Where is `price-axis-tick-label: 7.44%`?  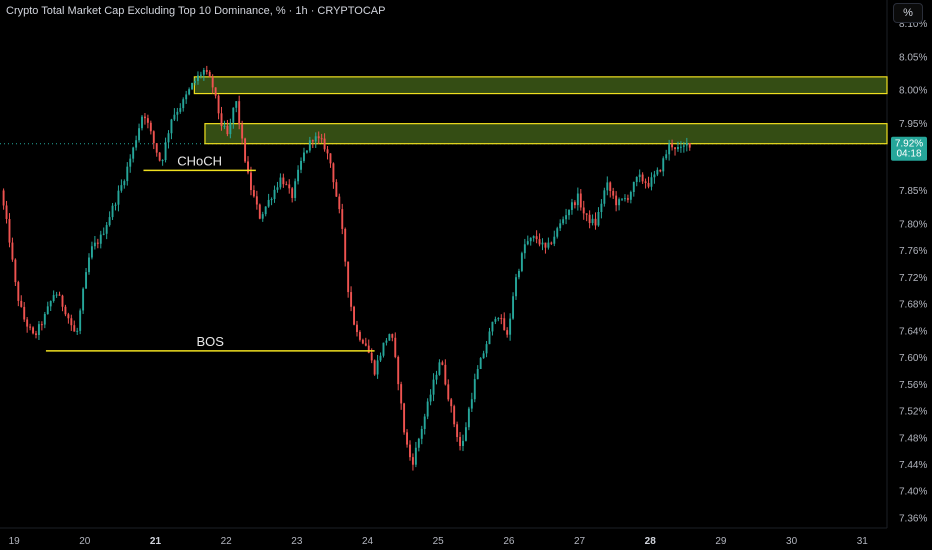 price-axis-tick-label: 7.44% is located at coordinates (913, 465).